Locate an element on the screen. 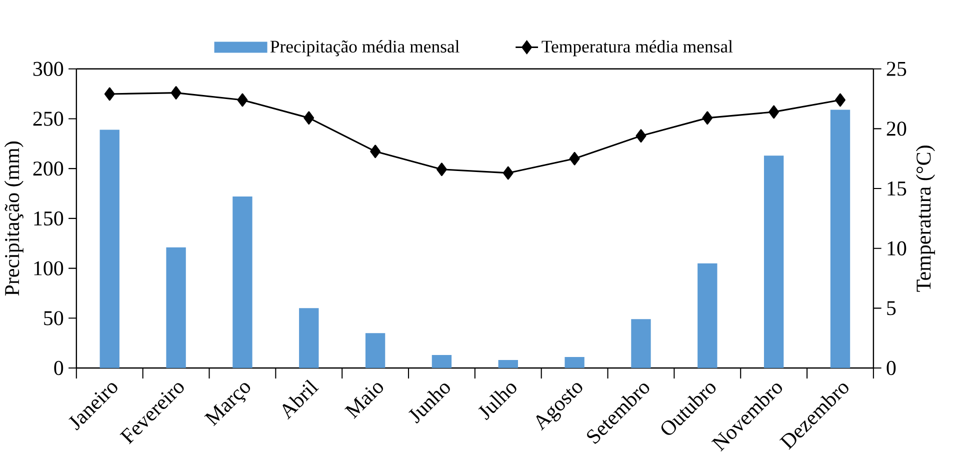 The width and height of the screenshot is (962, 466). y2-tick-label: 10 is located at coordinates (897, 248).